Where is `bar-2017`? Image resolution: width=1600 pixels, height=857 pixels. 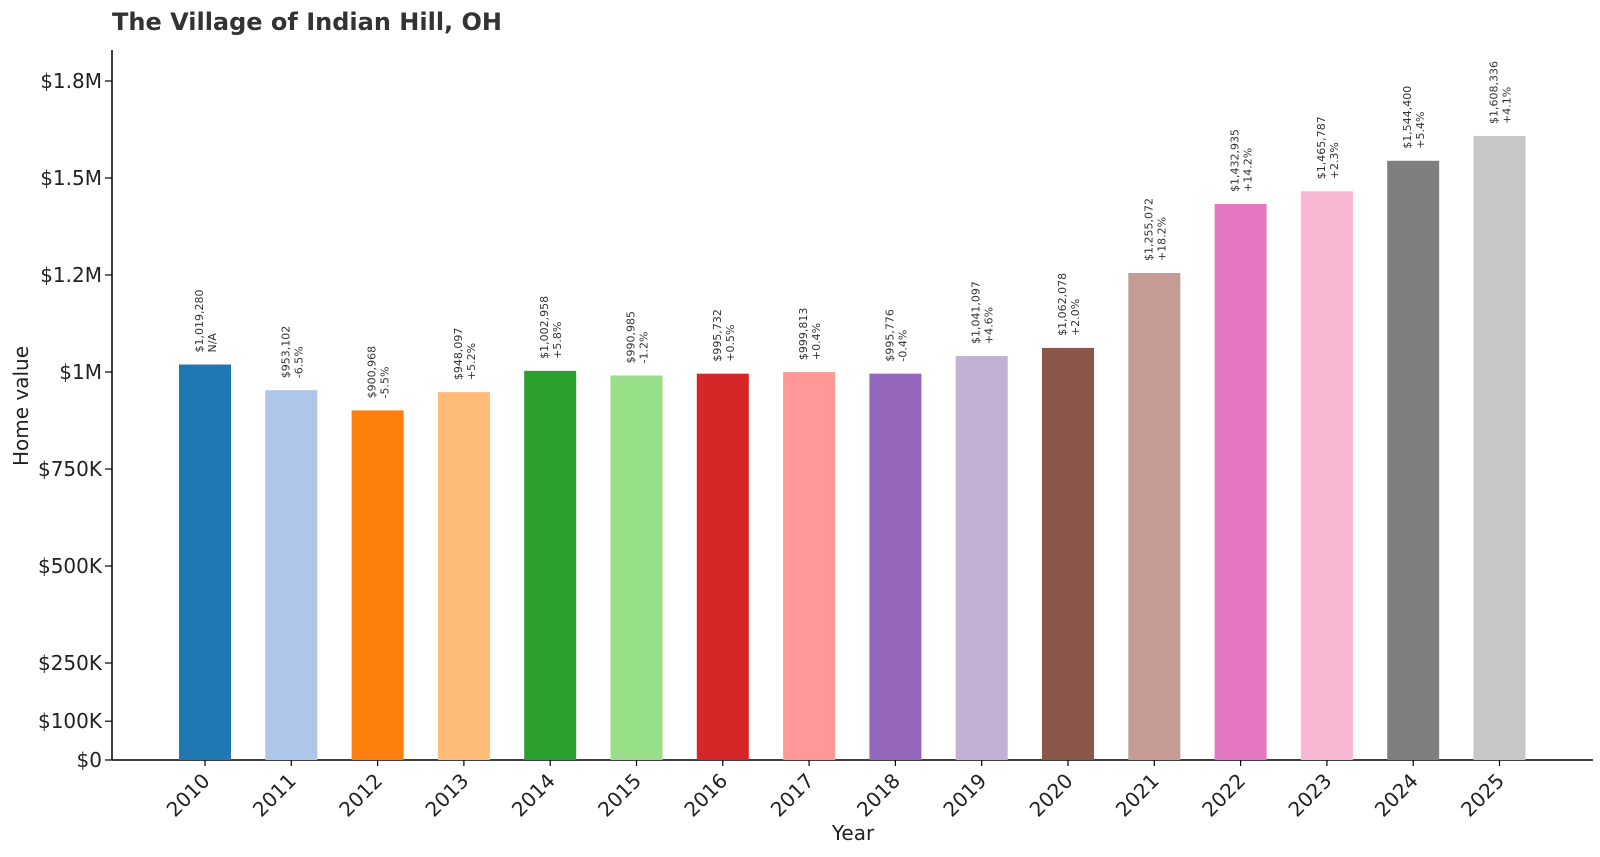
bar-2017 is located at coordinates (809, 566).